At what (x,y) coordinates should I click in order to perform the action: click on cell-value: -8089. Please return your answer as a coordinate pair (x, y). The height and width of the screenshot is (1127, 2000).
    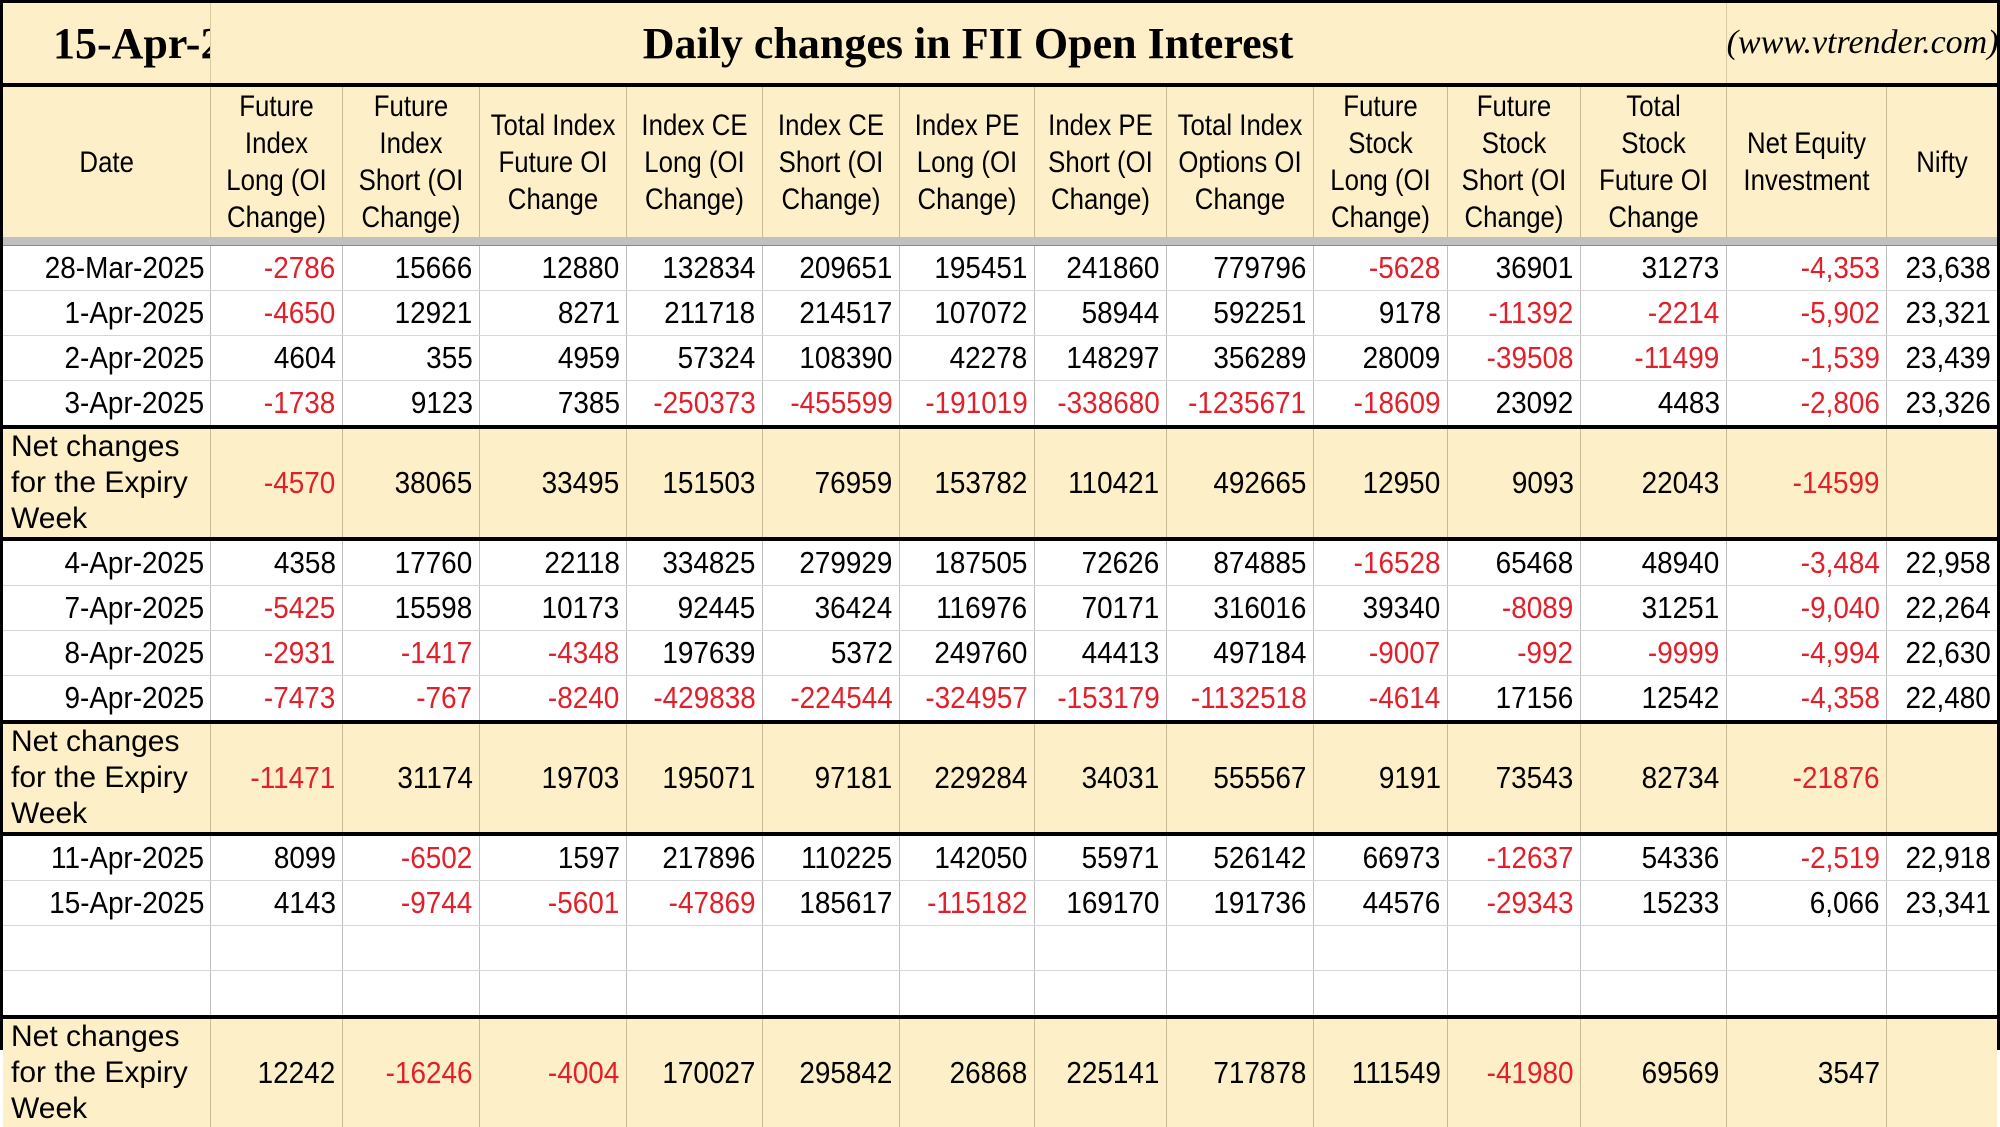
    Looking at the image, I should click on (1538, 607).